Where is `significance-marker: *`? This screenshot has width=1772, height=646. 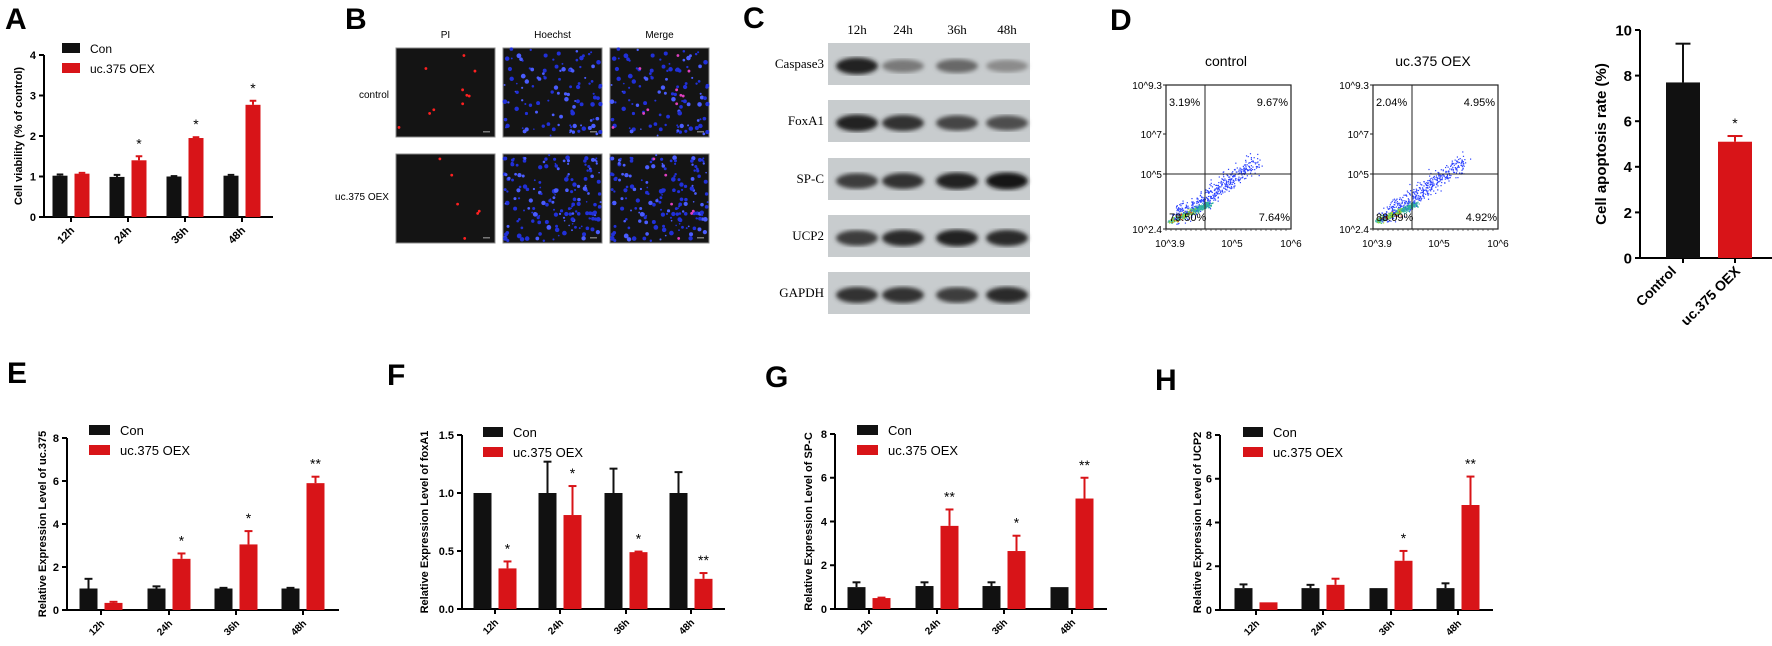 significance-marker: * is located at coordinates (1017, 523).